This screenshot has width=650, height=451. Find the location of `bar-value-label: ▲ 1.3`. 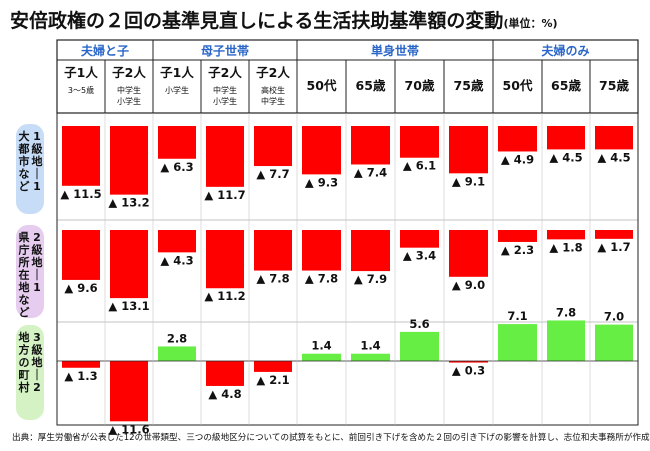

bar-value-label: ▲ 1.3 is located at coordinates (80, 376).